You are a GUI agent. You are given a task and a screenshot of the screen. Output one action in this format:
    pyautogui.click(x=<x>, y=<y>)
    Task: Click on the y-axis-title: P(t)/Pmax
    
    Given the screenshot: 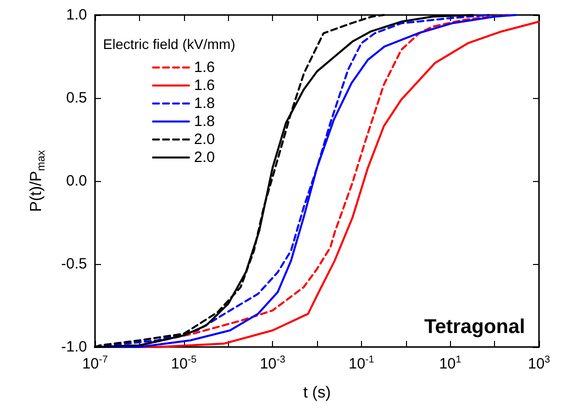 What is the action you would take?
    pyautogui.click(x=38, y=181)
    